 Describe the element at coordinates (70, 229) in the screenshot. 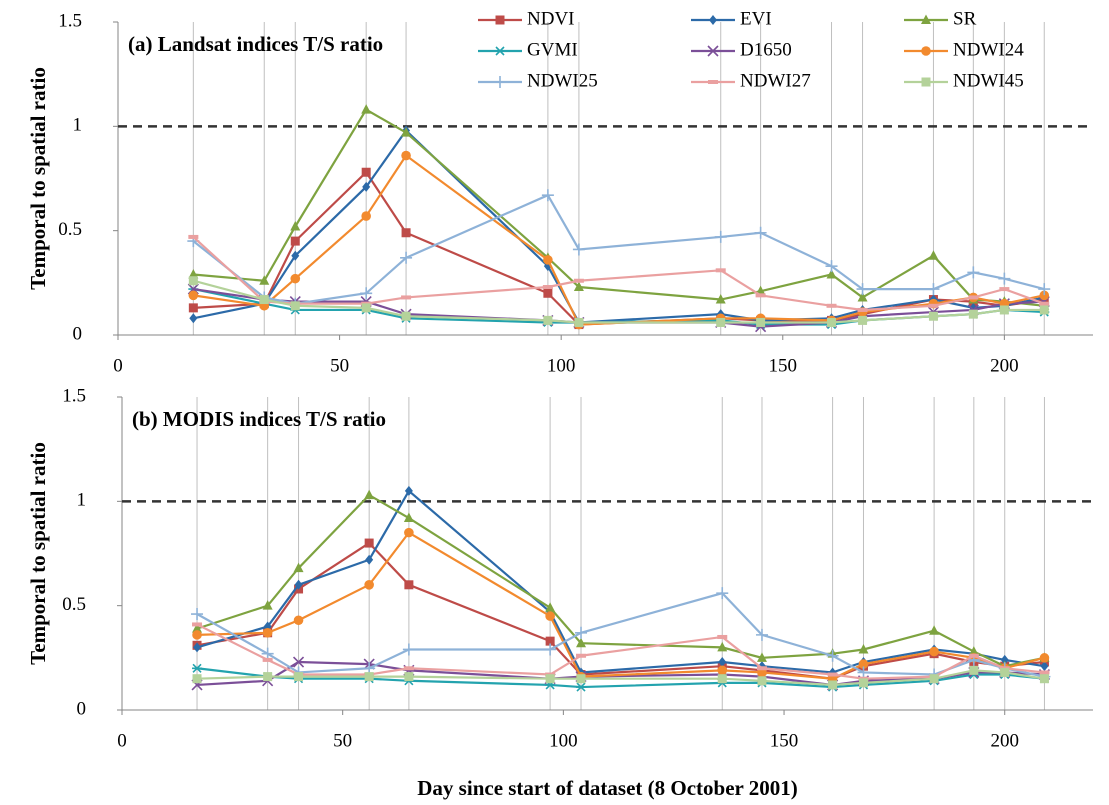

I see `y-tick-label: 0.5` at that location.